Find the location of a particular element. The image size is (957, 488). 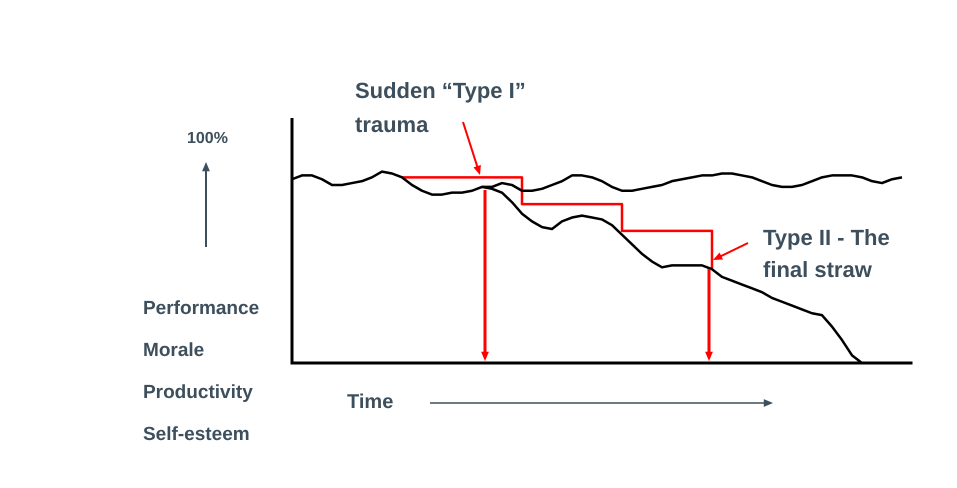

y-axis-title: Performance Morale Productivity Self-esteem is located at coordinates (201, 372).